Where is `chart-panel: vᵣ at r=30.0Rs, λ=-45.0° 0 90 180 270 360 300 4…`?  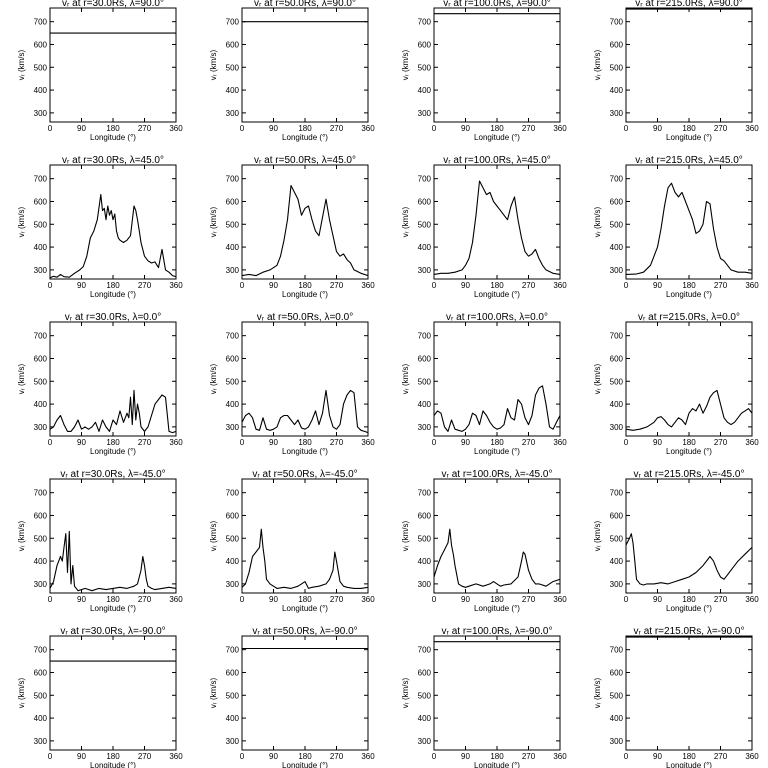 chart-panel: vᵣ at r=30.0Rs, λ=-45.0° 0 90 180 270 360 300 4… is located at coordinates (100, 541).